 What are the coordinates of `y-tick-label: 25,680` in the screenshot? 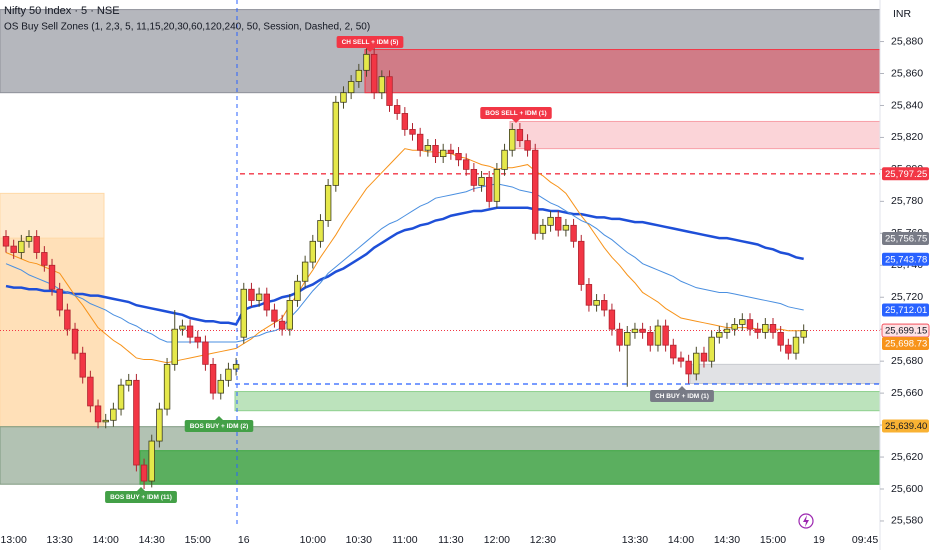 It's located at (907, 361).